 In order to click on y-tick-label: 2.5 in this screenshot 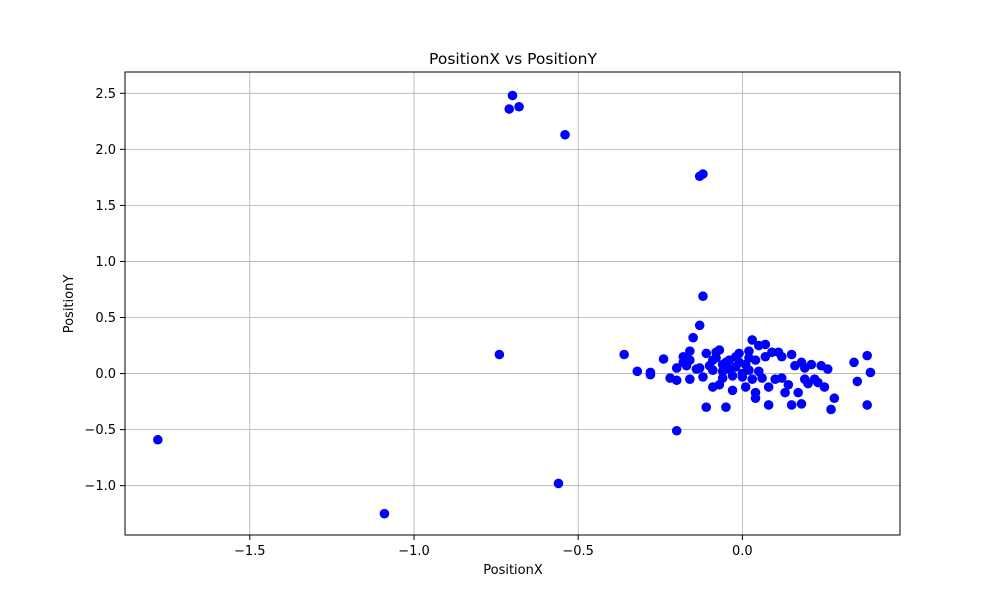, I will do `click(105, 94)`.